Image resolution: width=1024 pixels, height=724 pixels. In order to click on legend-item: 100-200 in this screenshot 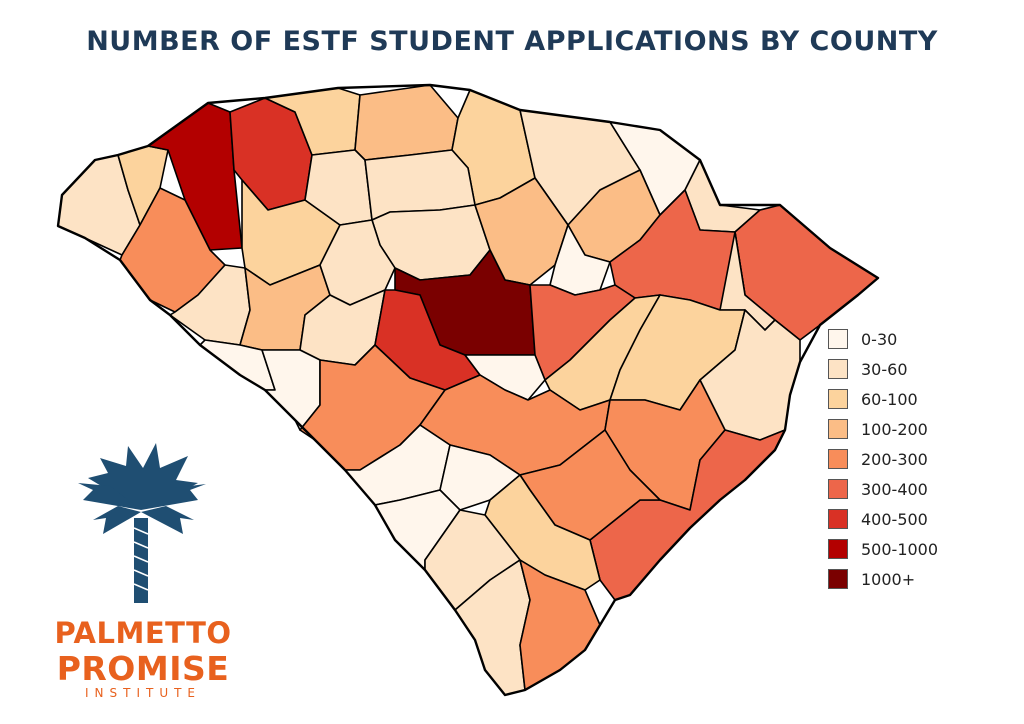, I will do `click(883, 429)`.